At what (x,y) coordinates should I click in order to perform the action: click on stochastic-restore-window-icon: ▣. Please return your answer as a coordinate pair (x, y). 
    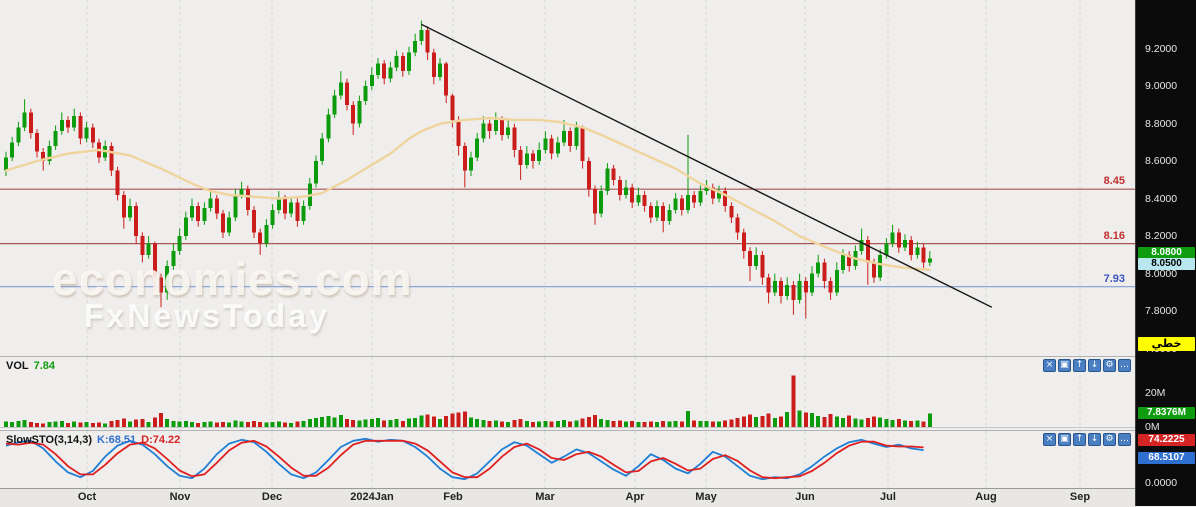
    Looking at the image, I should click on (1064, 439).